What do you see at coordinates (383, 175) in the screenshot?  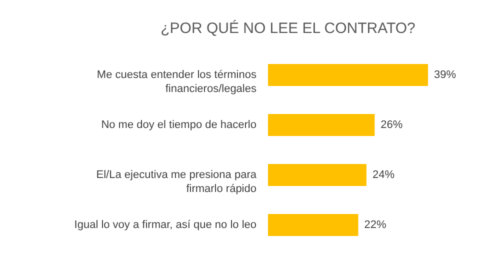 I see `data-label: 24%` at bounding box center [383, 175].